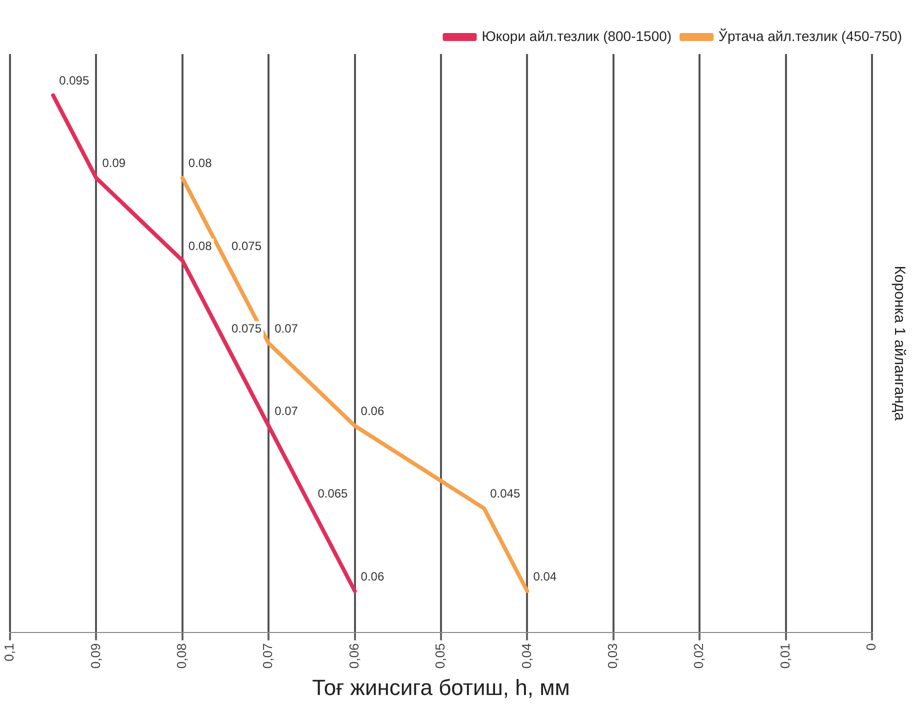 The width and height of the screenshot is (922, 711). Describe the element at coordinates (440, 656) in the screenshot. I see `x-tick-label: 0,05` at that location.